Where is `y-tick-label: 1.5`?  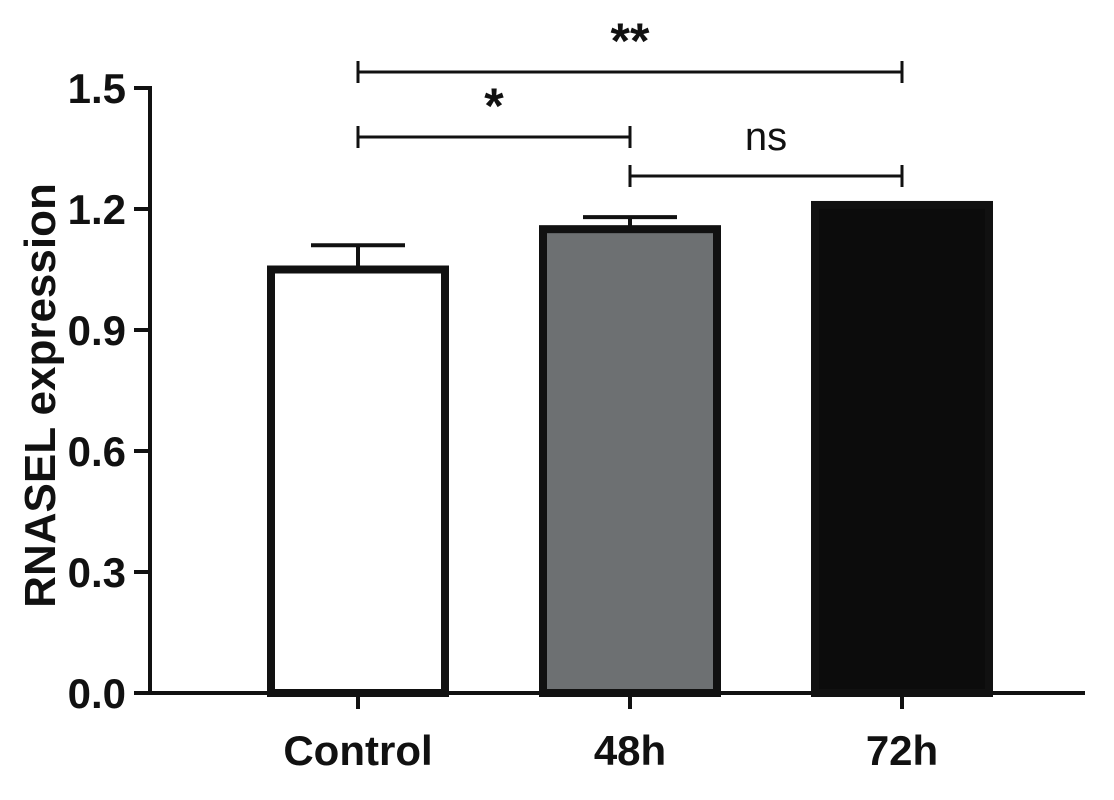 y-tick-label: 1.5 is located at coordinates (97, 88).